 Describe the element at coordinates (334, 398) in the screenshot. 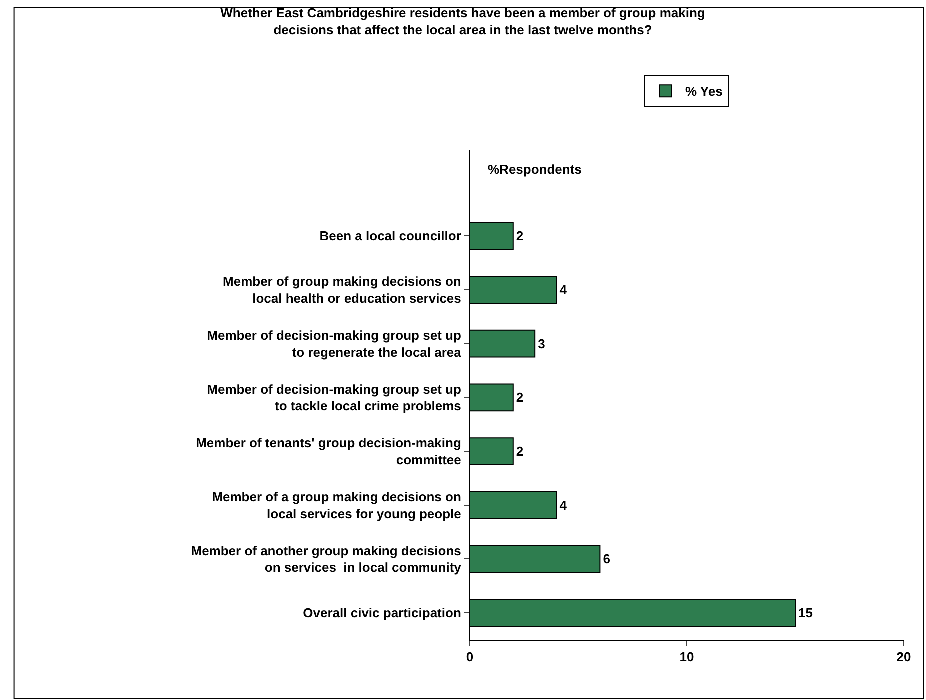

I see `y-tick-label: Member of decision-making group set up to tackle local crime problems` at that location.